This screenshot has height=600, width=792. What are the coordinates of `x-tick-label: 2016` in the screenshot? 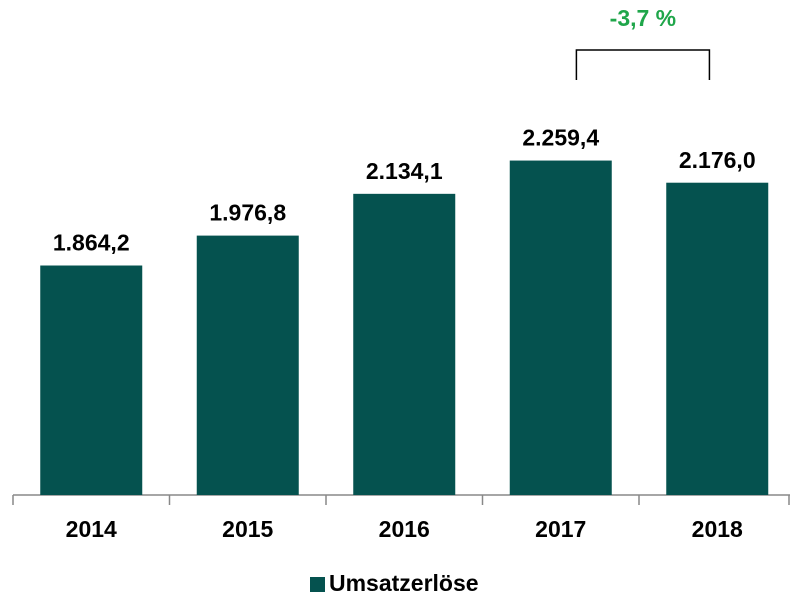 It's located at (404, 529).